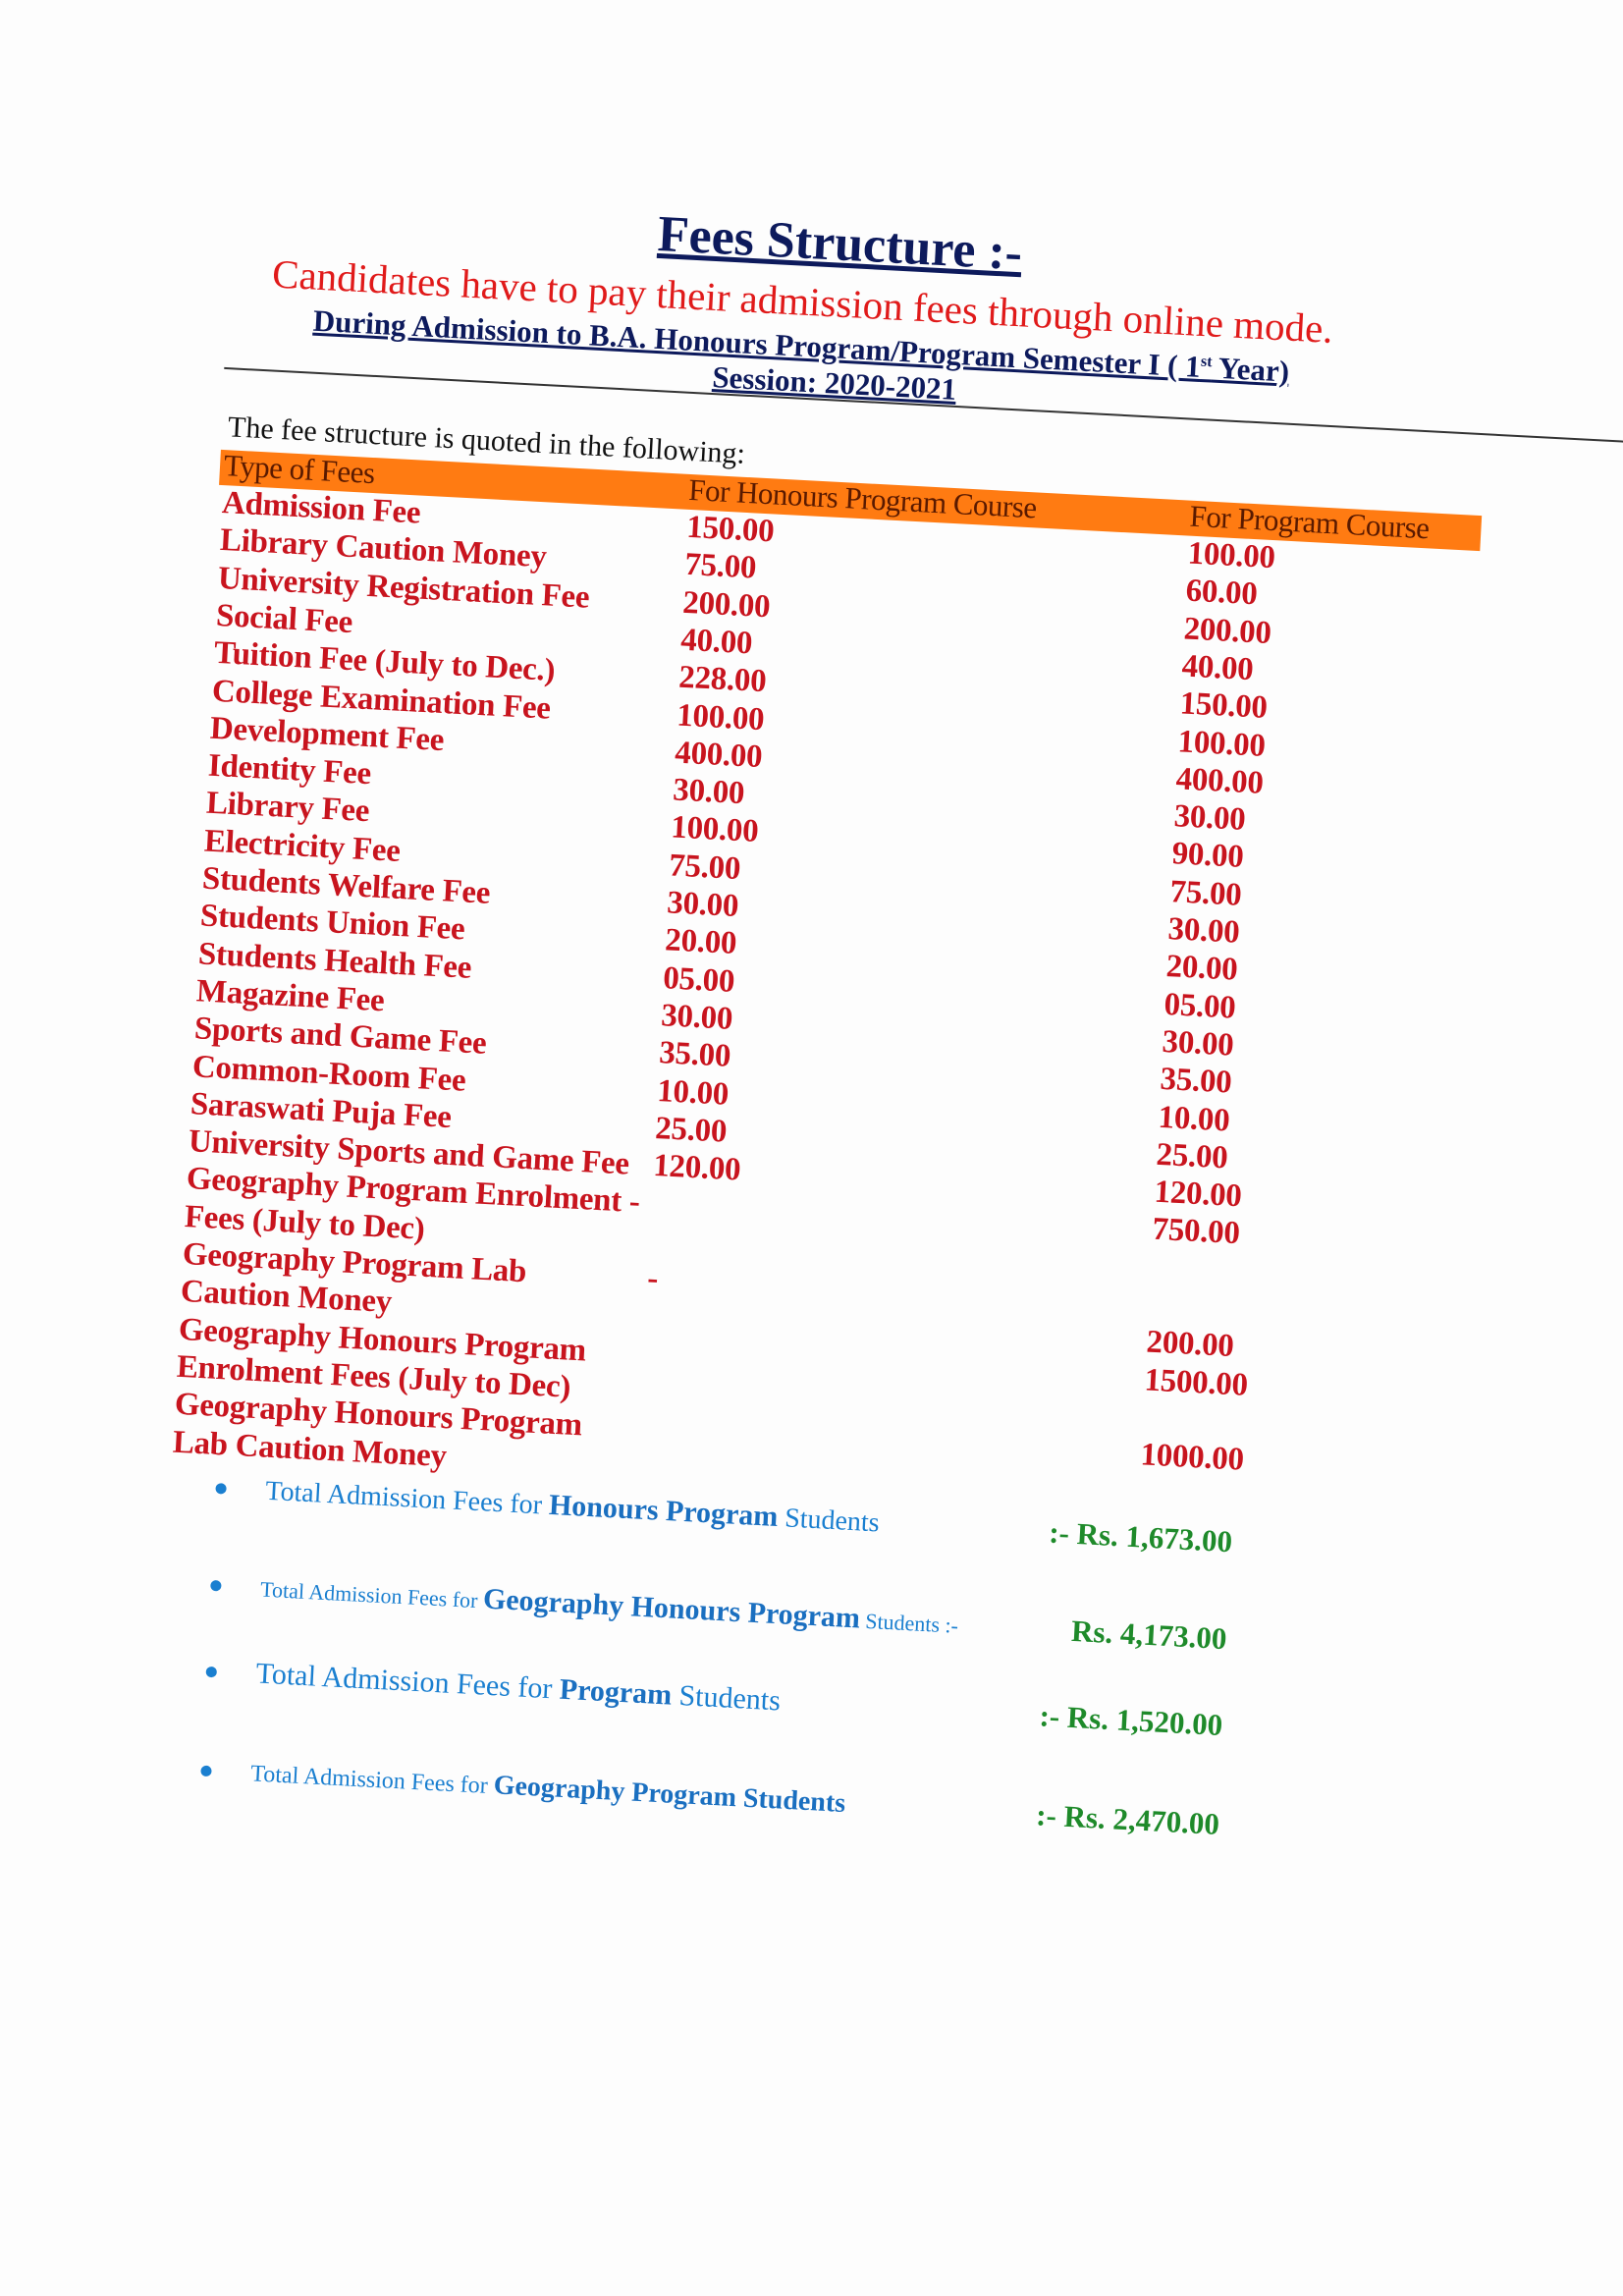 The height and width of the screenshot is (2296, 1623). I want to click on honours-fee: 400.00, so click(719, 755).